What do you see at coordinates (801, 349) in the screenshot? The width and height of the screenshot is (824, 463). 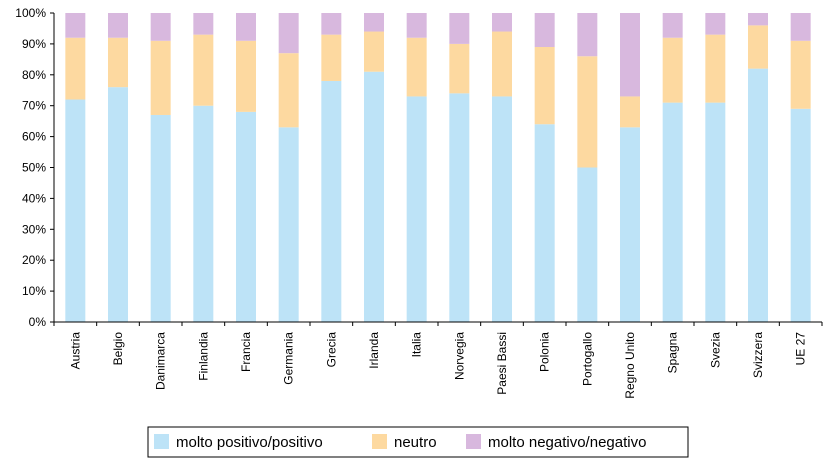 I see `x-tick-label: UE 27` at bounding box center [801, 349].